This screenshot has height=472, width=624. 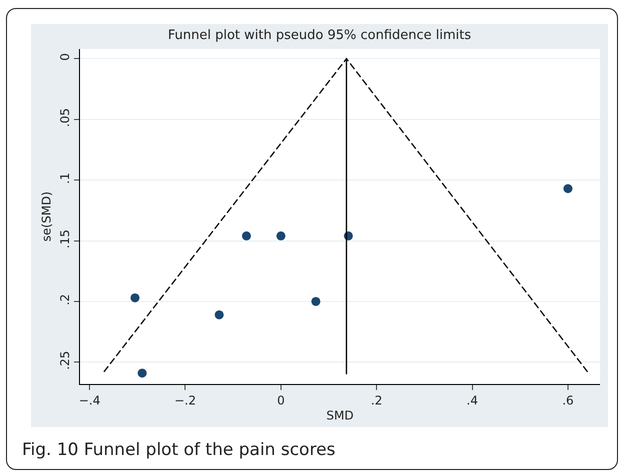 What do you see at coordinates (65, 57) in the screenshot?
I see `y-tick-label: 0` at bounding box center [65, 57].